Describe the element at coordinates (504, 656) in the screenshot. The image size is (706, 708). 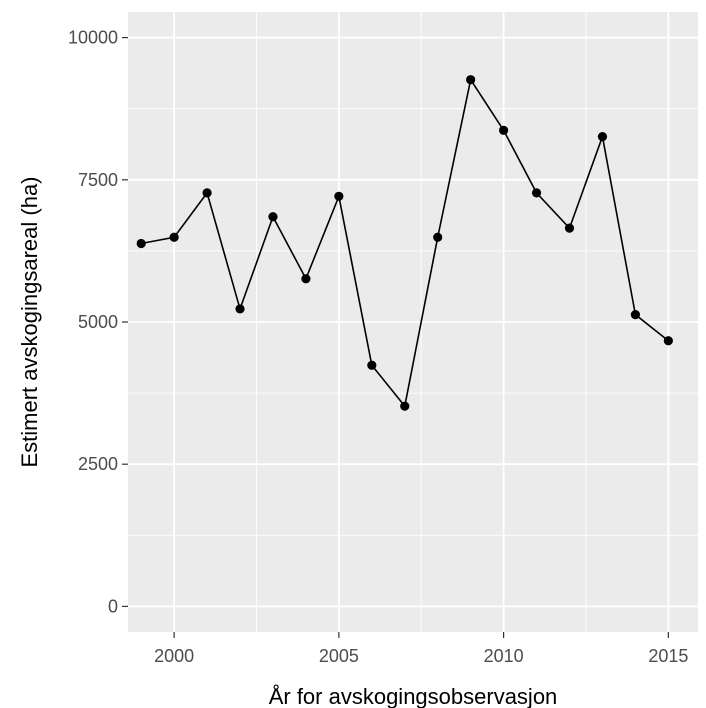
I see `x-tick-label: 2010` at that location.